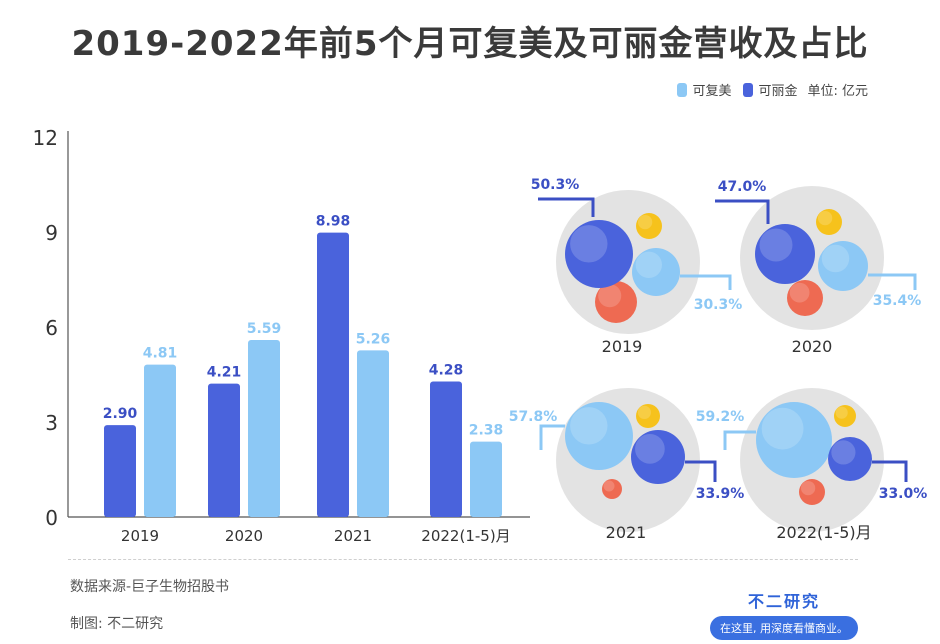 The height and width of the screenshot is (644, 940). Describe the element at coordinates (51, 233) in the screenshot. I see `y-tick-label: 9` at that location.